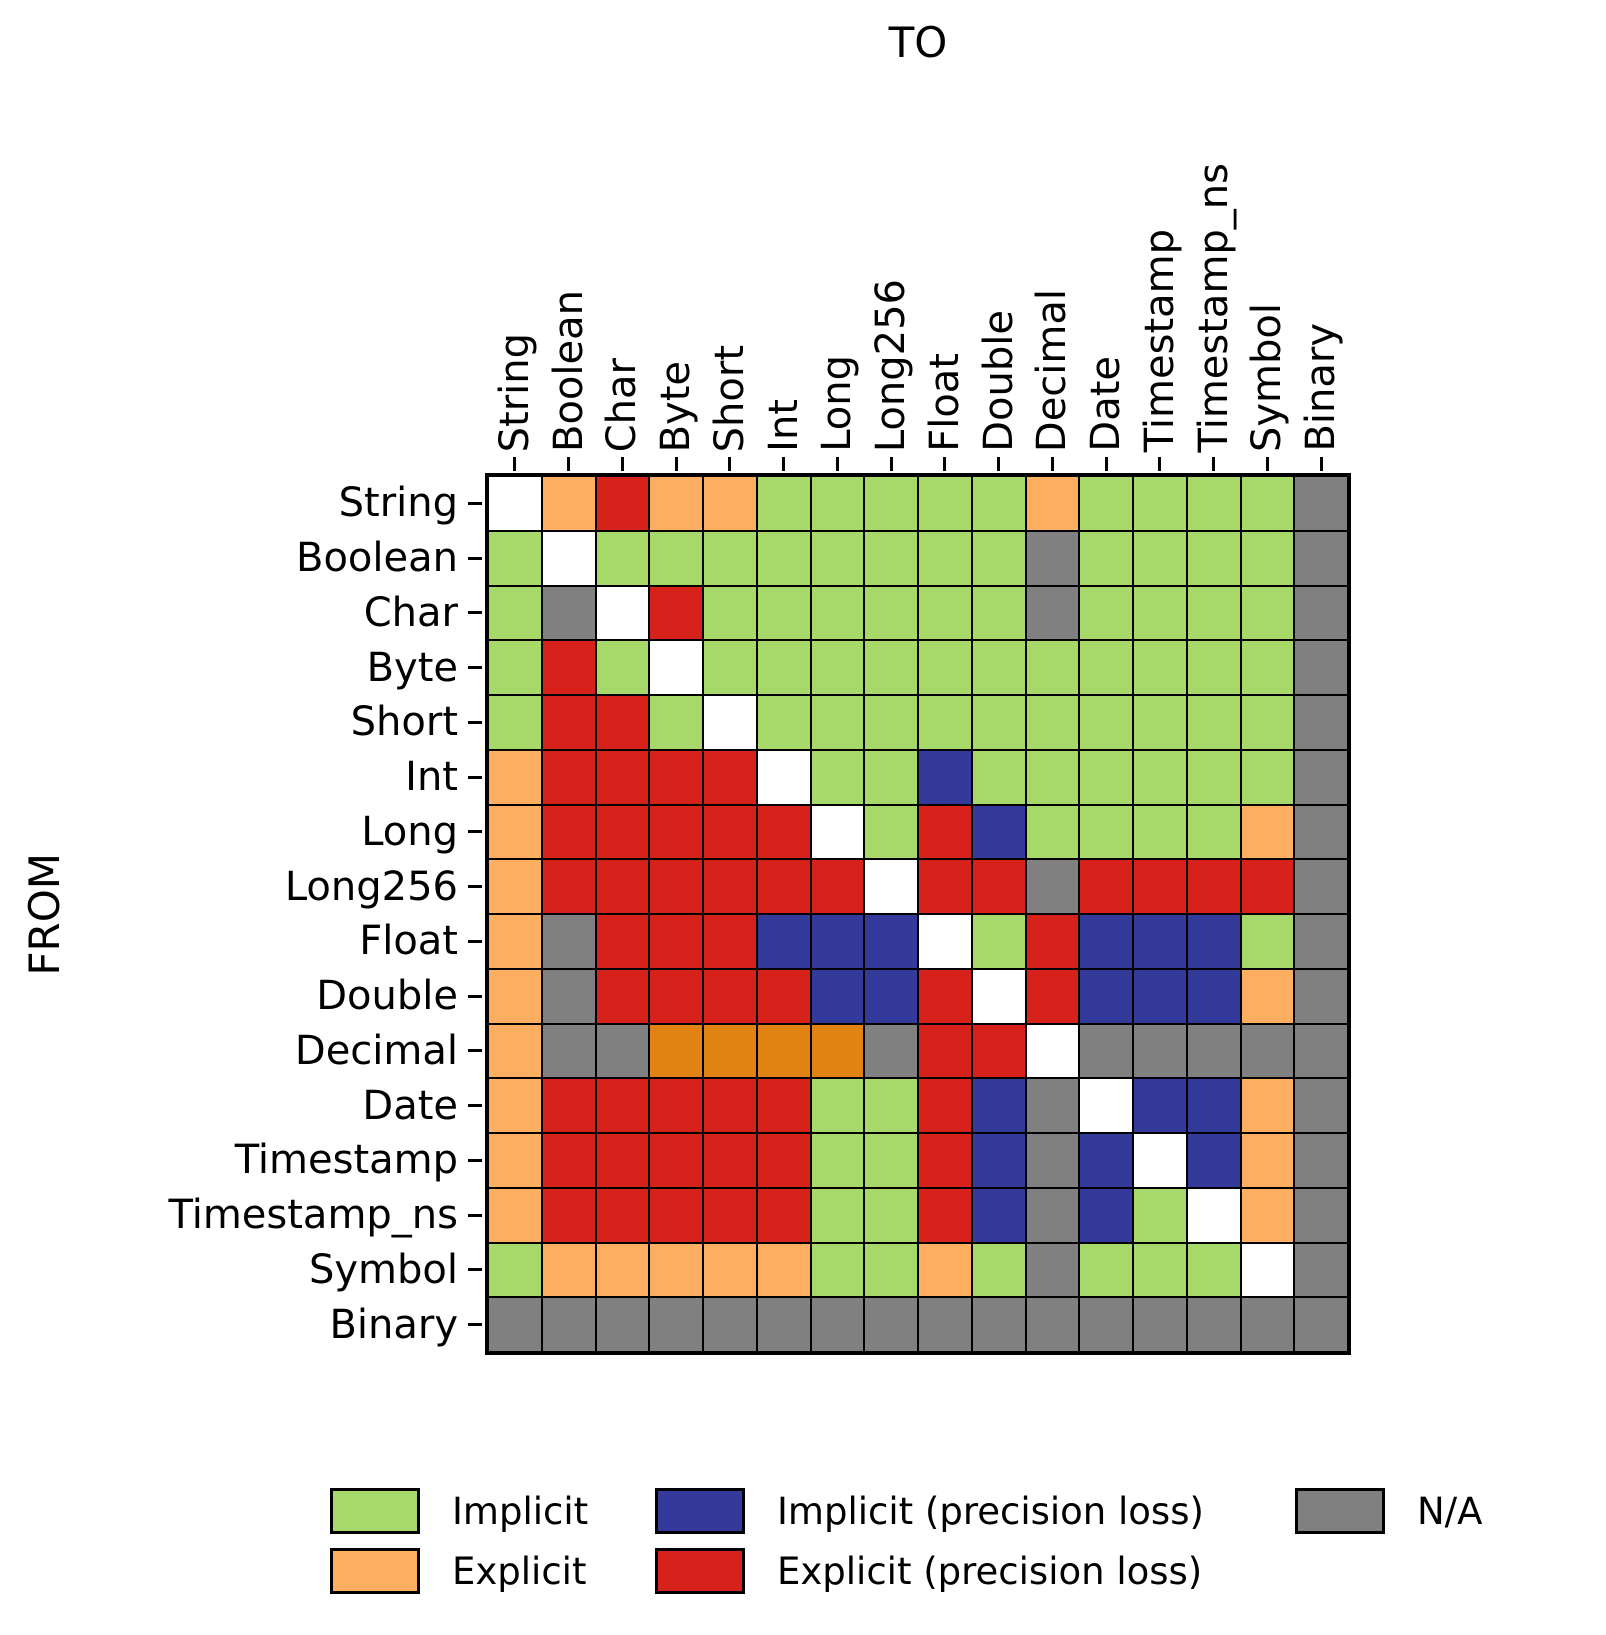 The height and width of the screenshot is (1635, 1606). What do you see at coordinates (998, 832) in the screenshot?
I see `matrix-cell-Long-to-Double` at bounding box center [998, 832].